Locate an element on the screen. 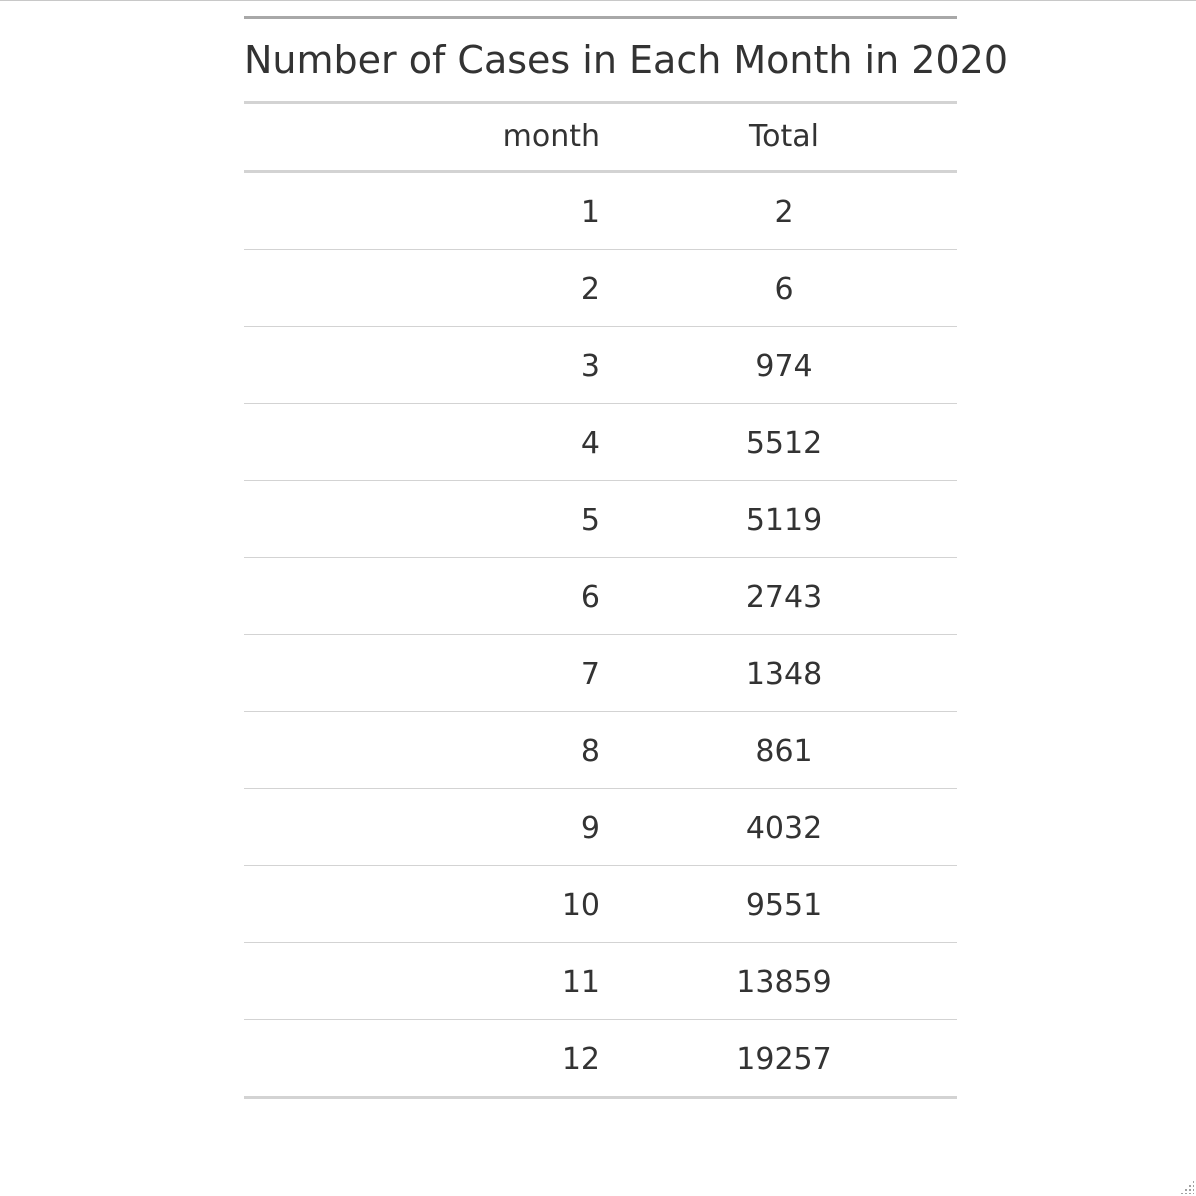 The height and width of the screenshot is (1196, 1196). table-row: 10 9551 is located at coordinates (600, 904).